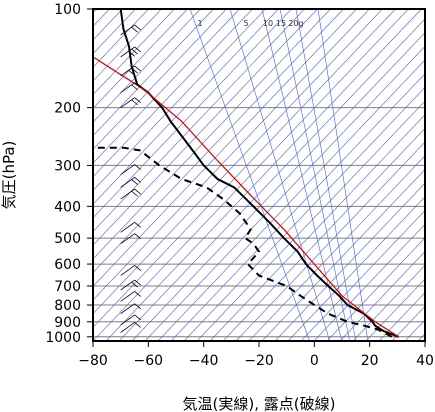 This screenshot has height=412, width=435. Describe the element at coordinates (259, 403) in the screenshot. I see `x-axis-title: 気温(実線), 露点(破線)` at that location.